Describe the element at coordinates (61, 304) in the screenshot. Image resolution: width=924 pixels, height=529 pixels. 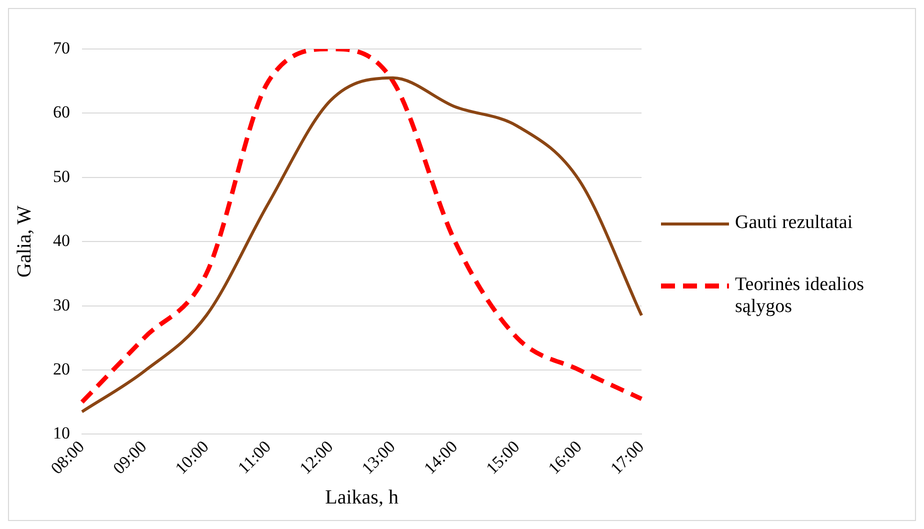
I see `y-tick-label: 30` at that location.